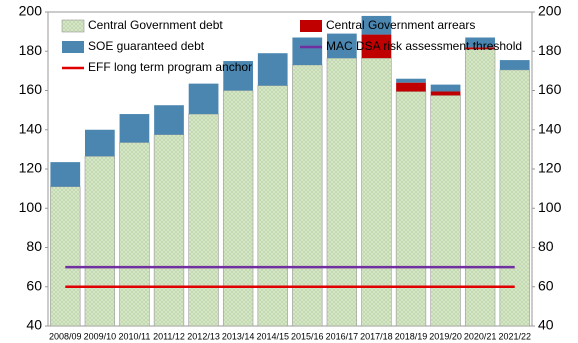 The width and height of the screenshot is (578, 343). I want to click on x-tick-label: 2019/20, so click(445, 336).